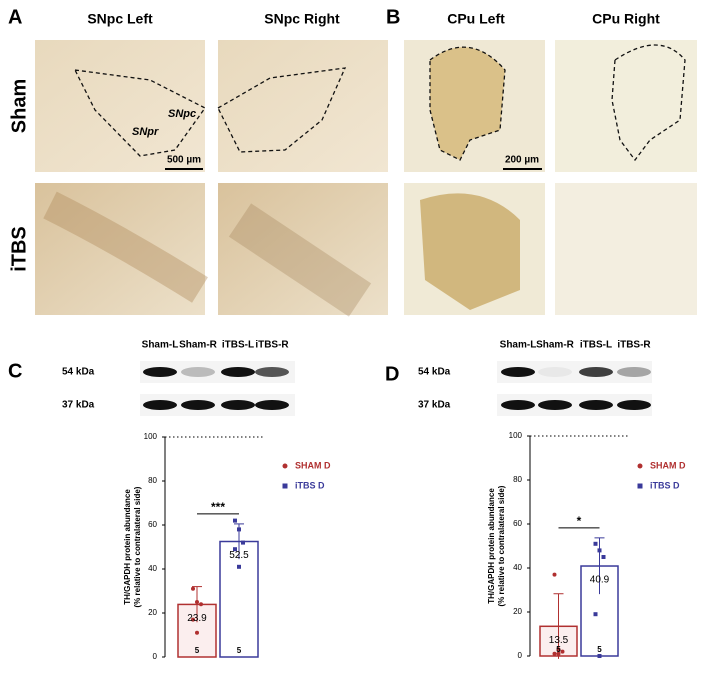 This screenshot has height=674, width=709. What do you see at coordinates (197, 618) in the screenshot?
I see `value-label: 23.9` at bounding box center [197, 618].